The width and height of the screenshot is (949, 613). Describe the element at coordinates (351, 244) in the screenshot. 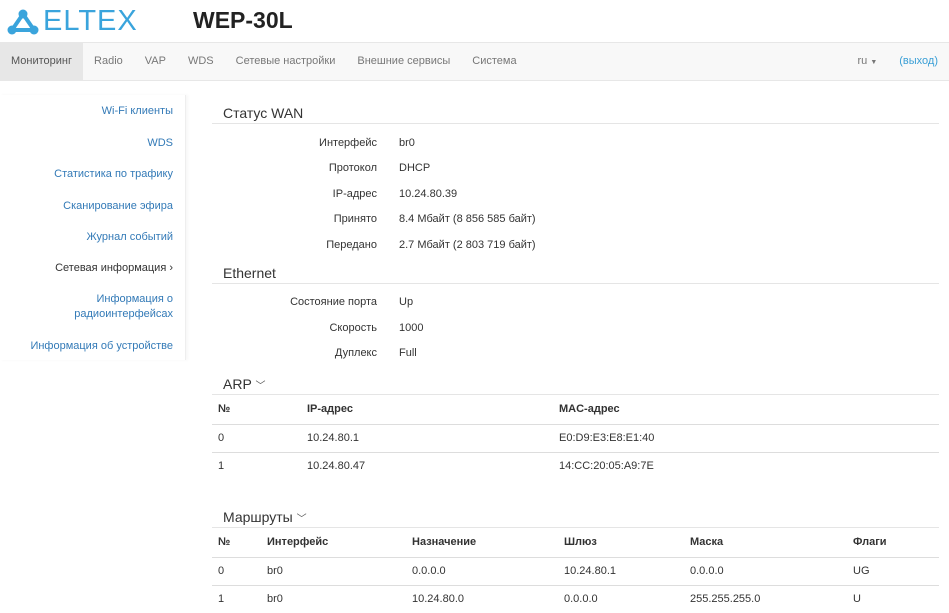

I see `info-label: Передано` at that location.